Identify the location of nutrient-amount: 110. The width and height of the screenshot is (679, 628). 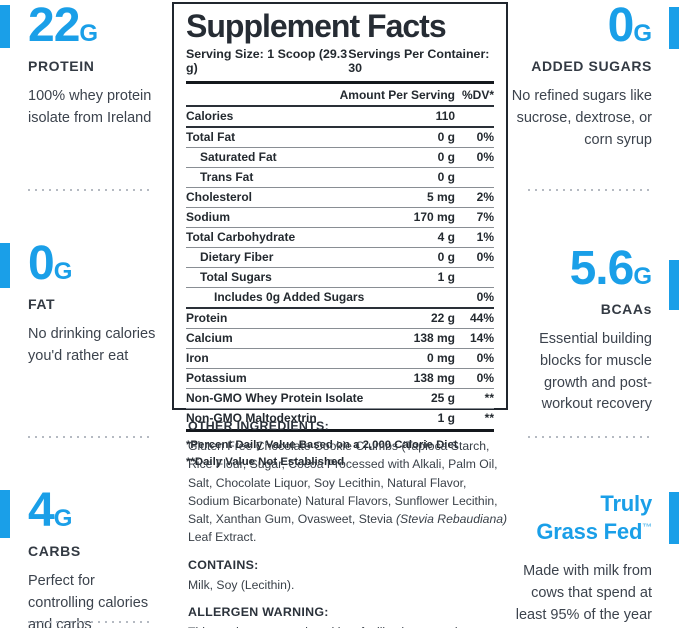
(445, 115).